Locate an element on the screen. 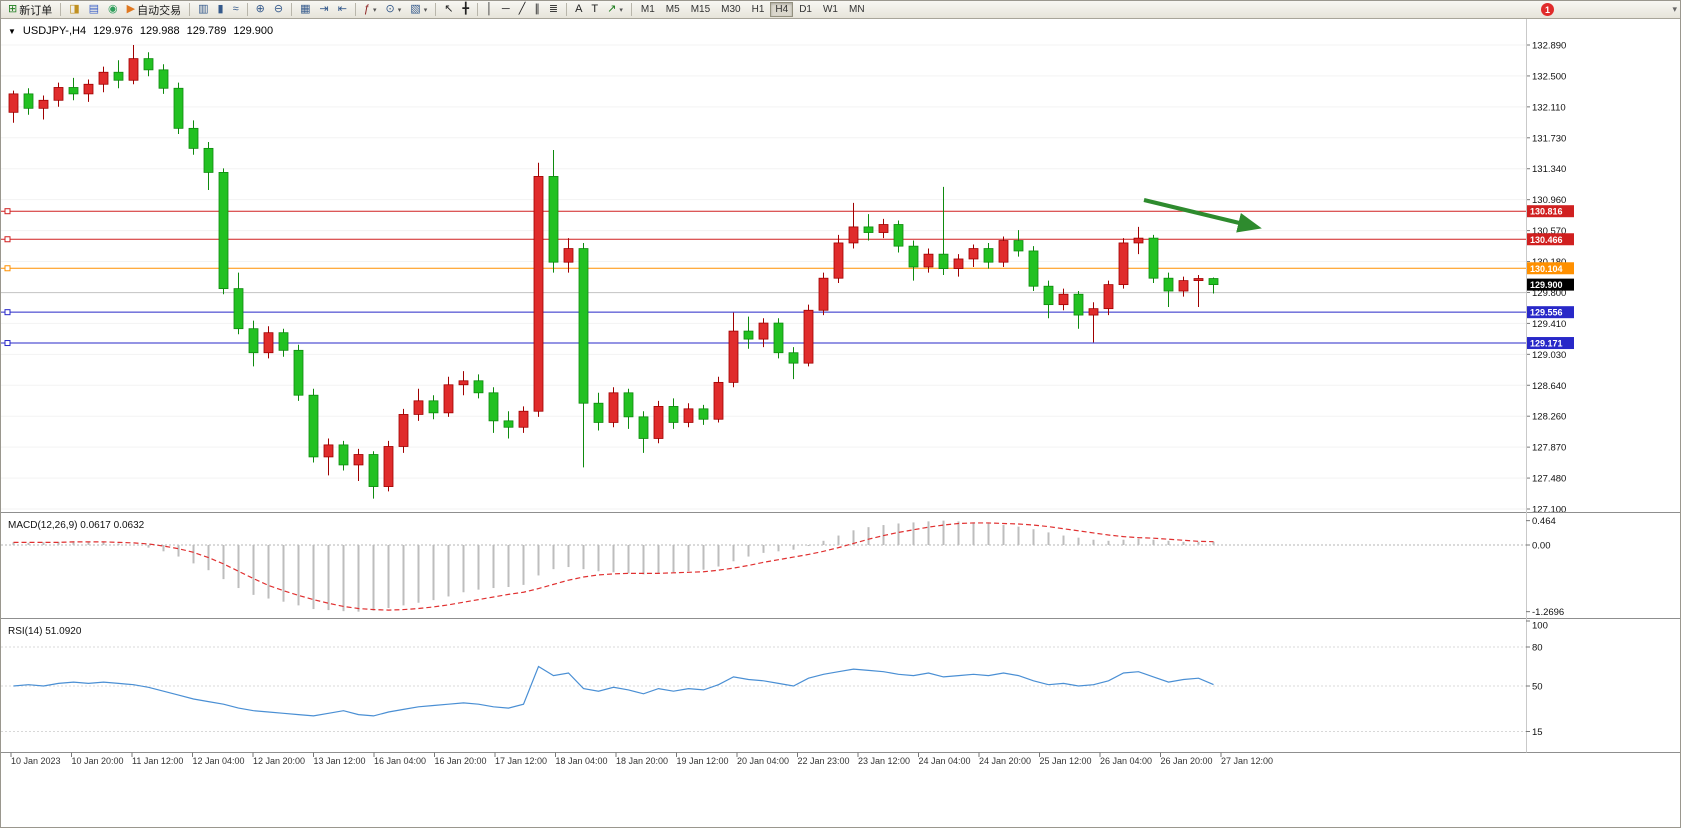 The image size is (1681, 828). label-button: T is located at coordinates (594, 10).